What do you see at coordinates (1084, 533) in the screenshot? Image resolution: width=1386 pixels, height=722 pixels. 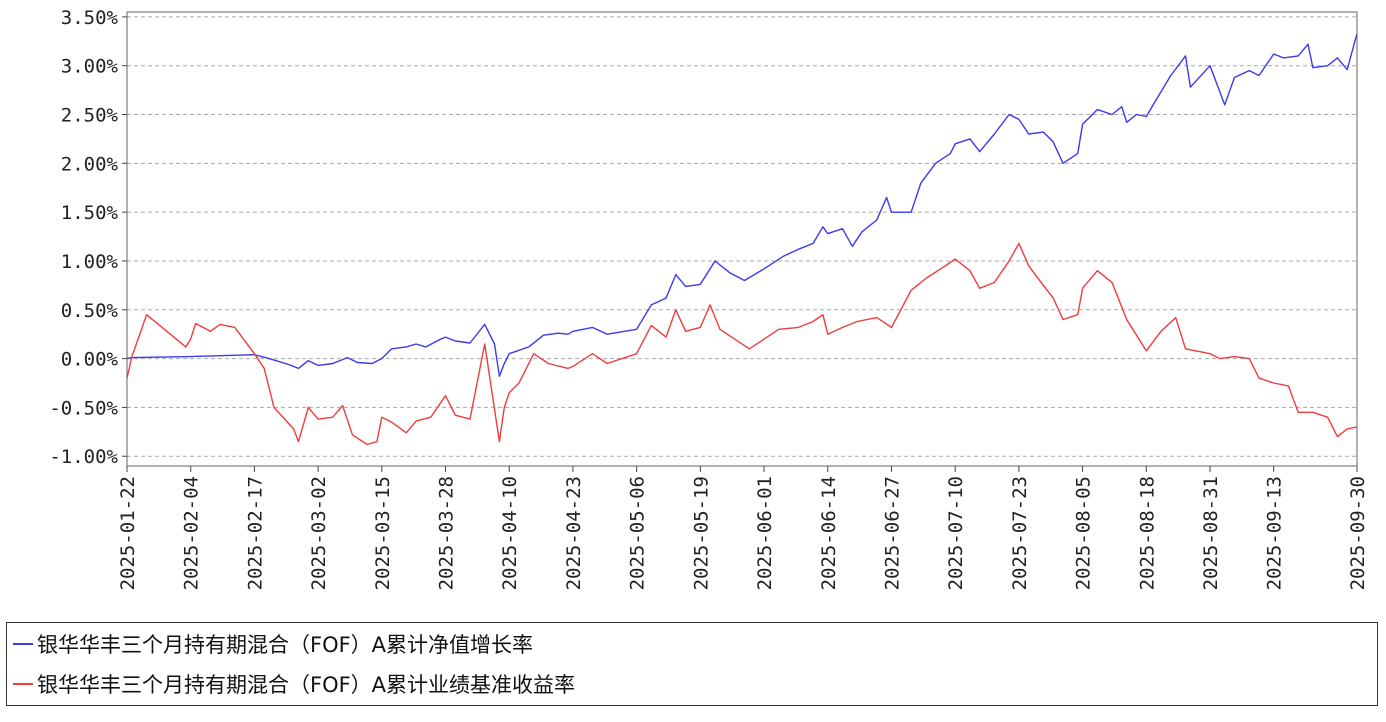 I see `x-tick-label: 2025-08-05` at bounding box center [1084, 533].